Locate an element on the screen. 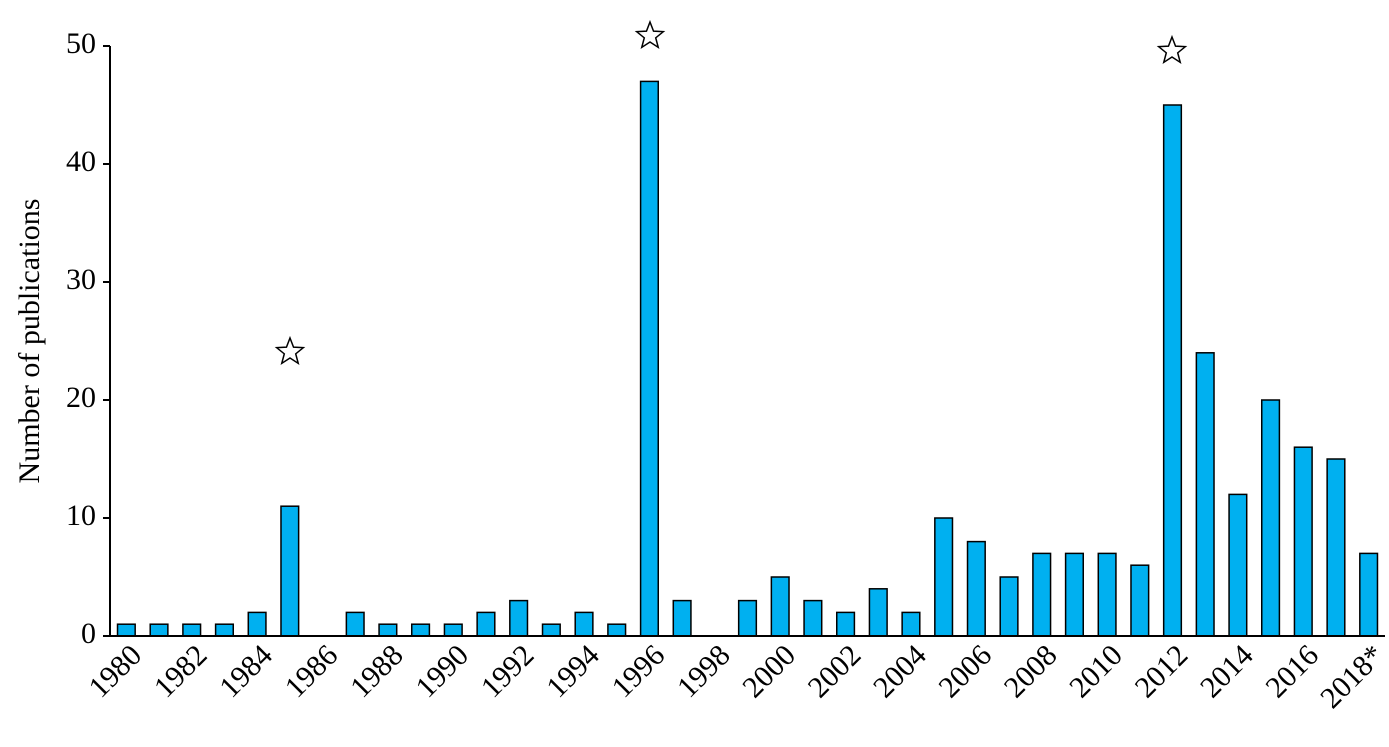 The image size is (1389, 747). x-tick-label: 1990 is located at coordinates (442, 671).